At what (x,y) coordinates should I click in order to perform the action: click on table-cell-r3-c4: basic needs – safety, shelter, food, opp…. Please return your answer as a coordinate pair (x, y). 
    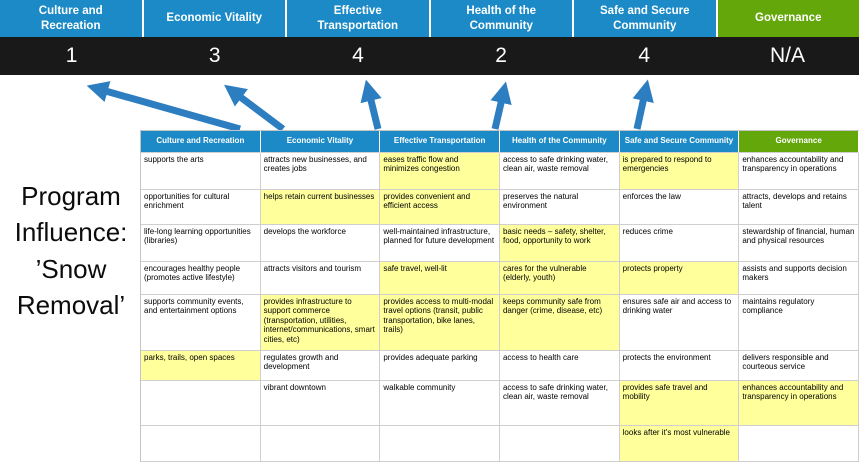
    Looking at the image, I should click on (559, 243).